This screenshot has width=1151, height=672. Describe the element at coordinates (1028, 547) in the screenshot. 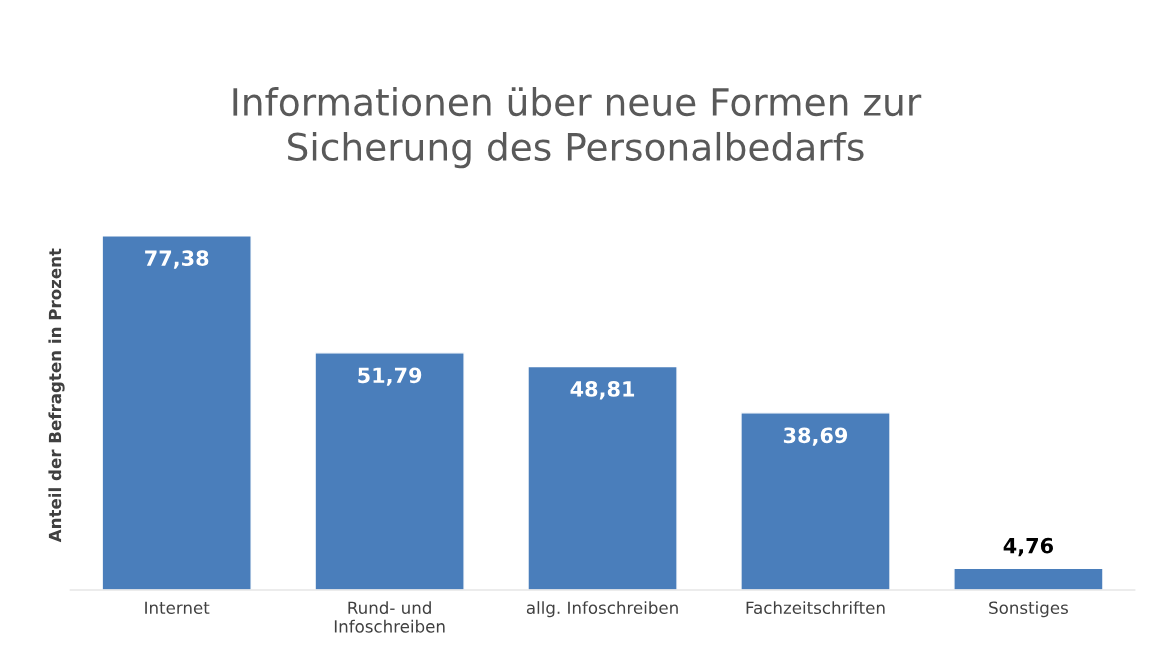

I see `data-label: 4,76` at that location.